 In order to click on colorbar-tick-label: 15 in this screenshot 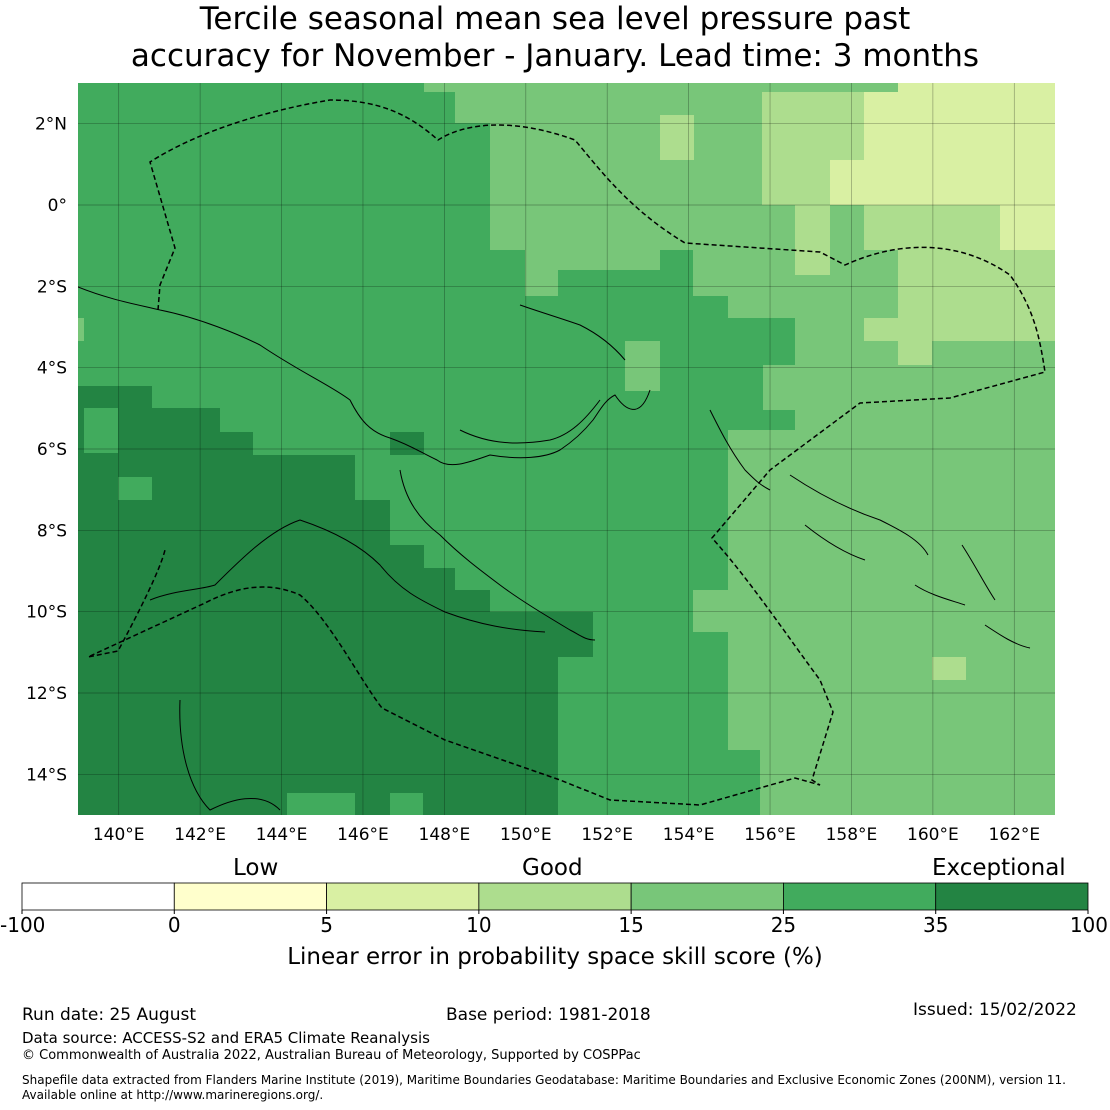, I will do `click(630, 925)`.